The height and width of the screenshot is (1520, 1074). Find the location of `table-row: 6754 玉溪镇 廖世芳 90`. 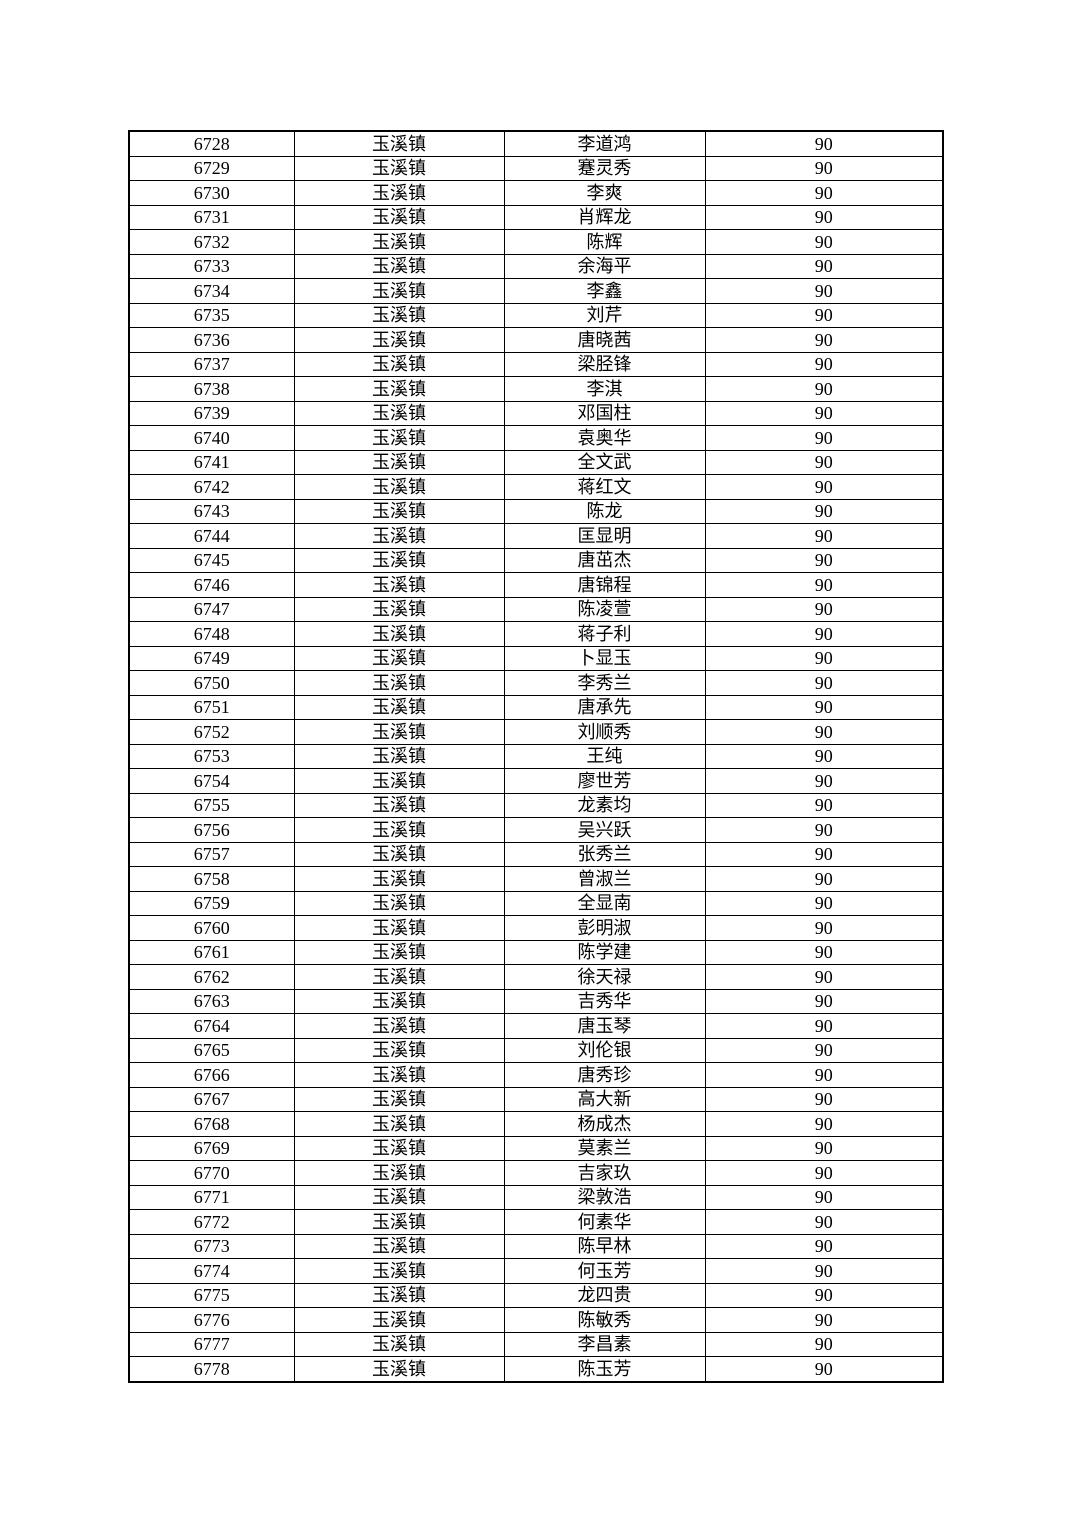

table-row: 6754 玉溪镇 廖世芳 90 is located at coordinates (536, 781).